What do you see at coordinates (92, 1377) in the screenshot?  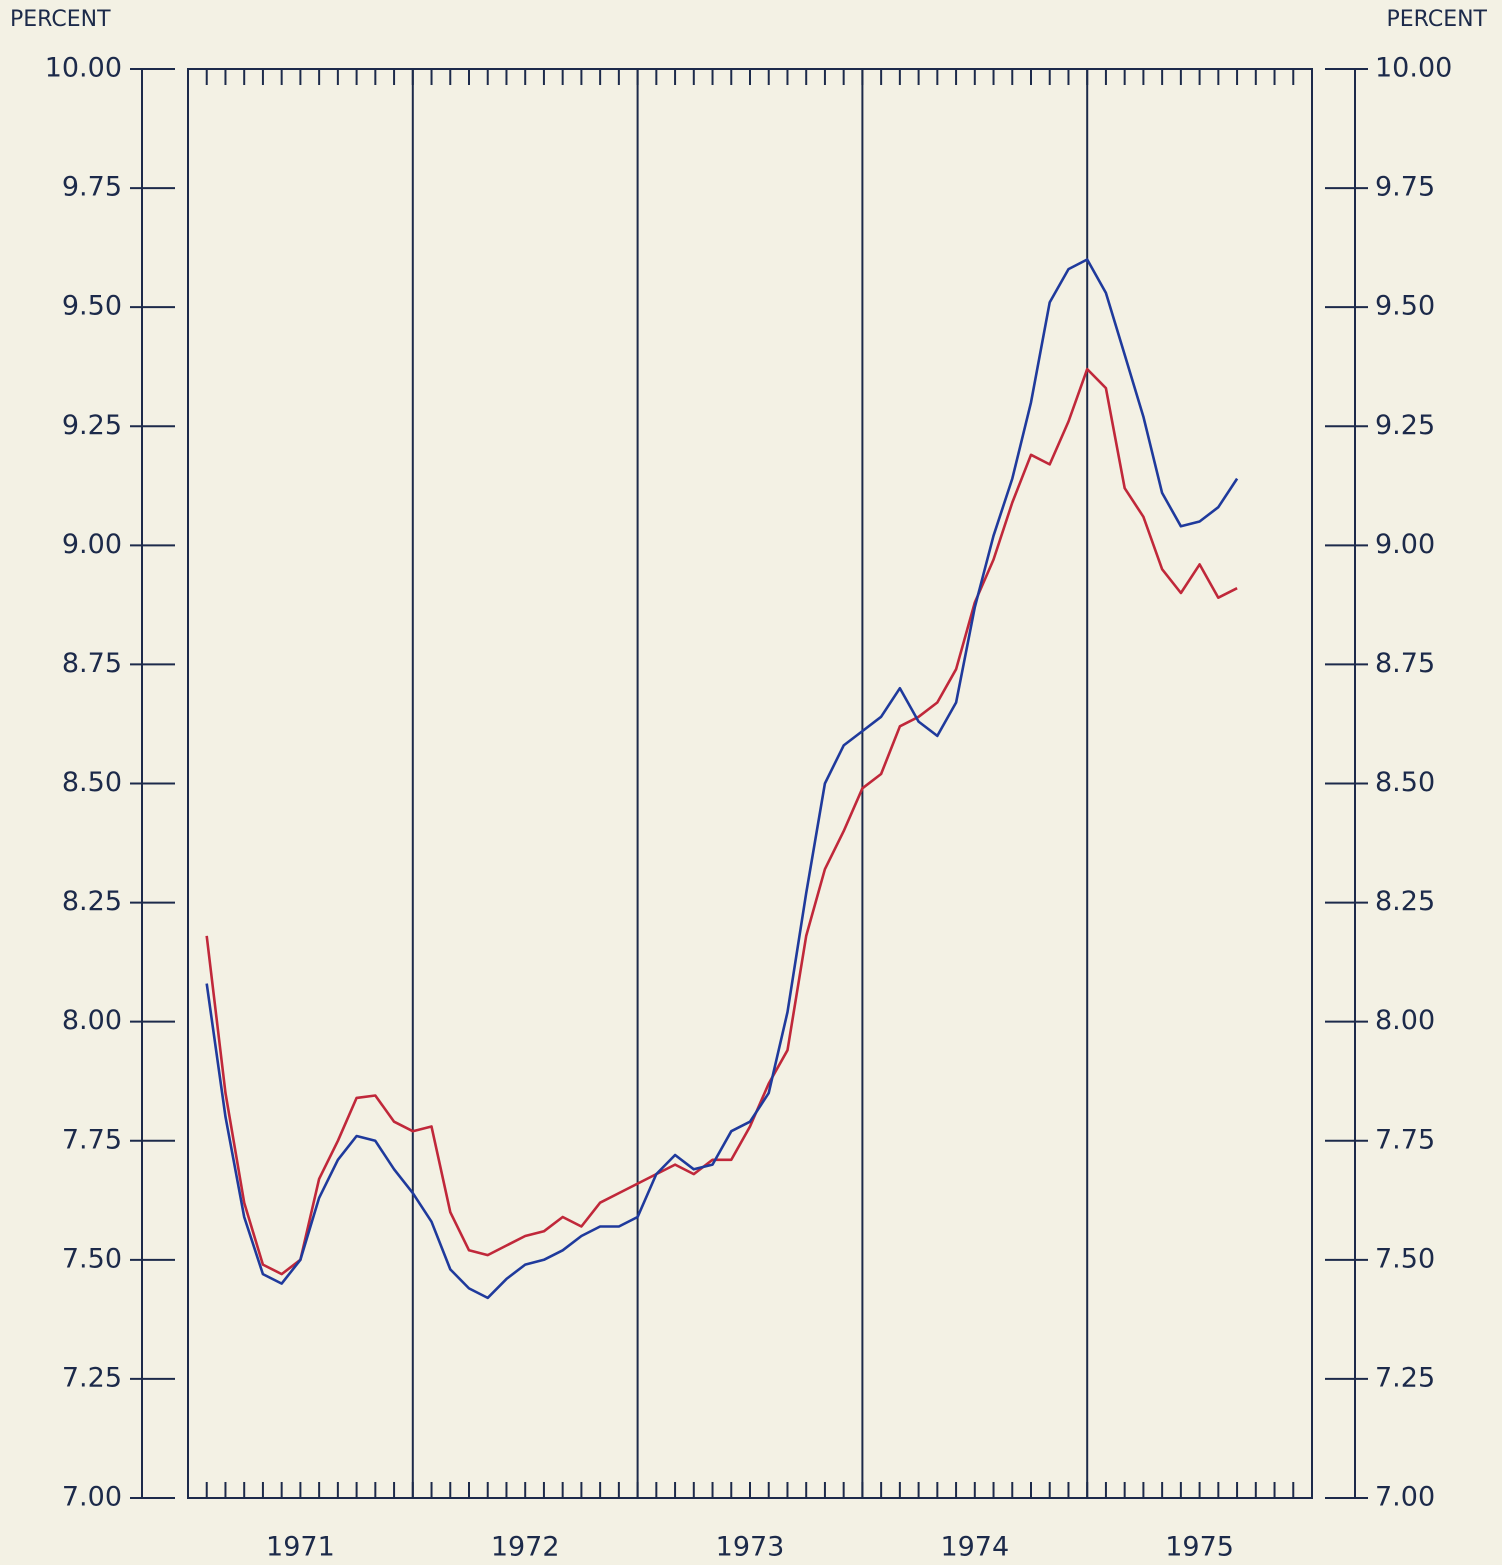 I see `y-tick-label: 7.25` at bounding box center [92, 1377].